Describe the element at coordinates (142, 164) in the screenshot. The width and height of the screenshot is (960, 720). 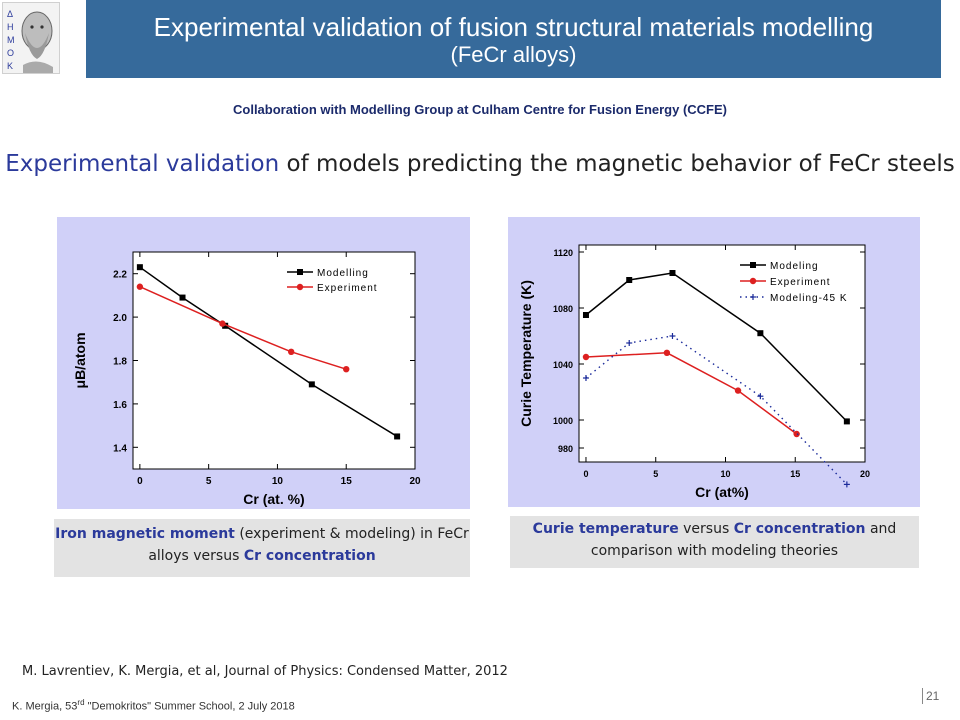
I see `headline-highlight: Experimental validation` at that location.